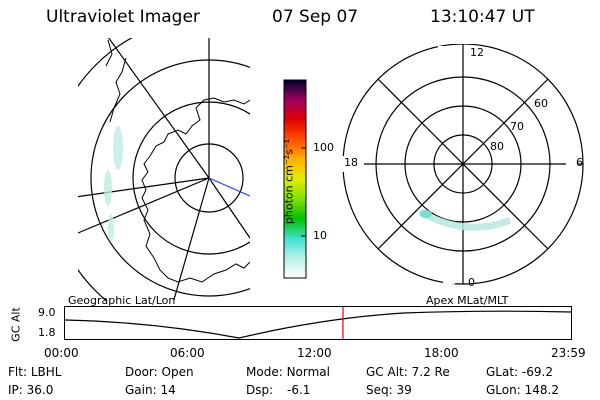 The height and width of the screenshot is (400, 600). I want to click on colorbar-tick-label: 10, so click(320, 235).